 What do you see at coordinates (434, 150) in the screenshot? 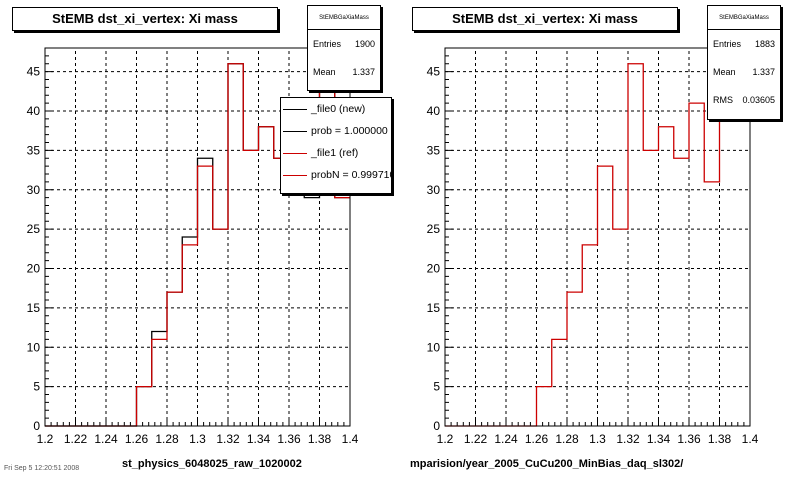
I see `right-y-tick-label: 35` at bounding box center [434, 150].